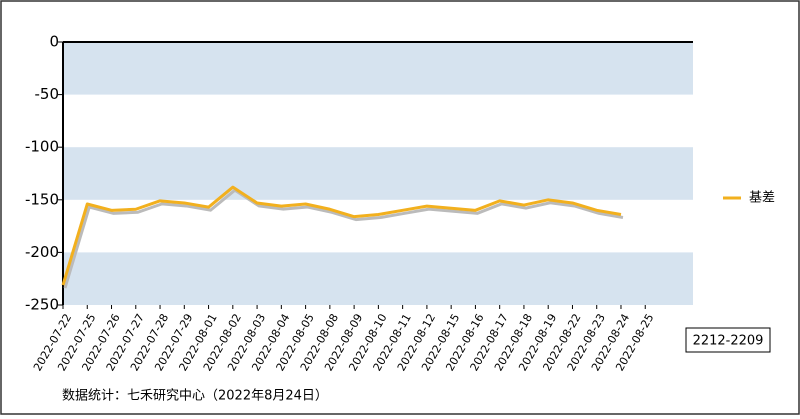  I want to click on annotation-box, so click(728, 340).